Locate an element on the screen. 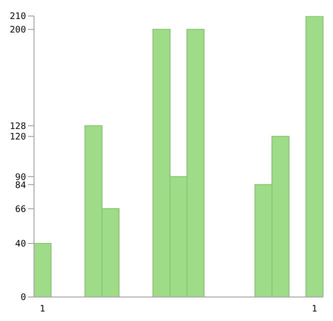 The image size is (333, 321). y-tick-label: 120 is located at coordinates (18, 137).